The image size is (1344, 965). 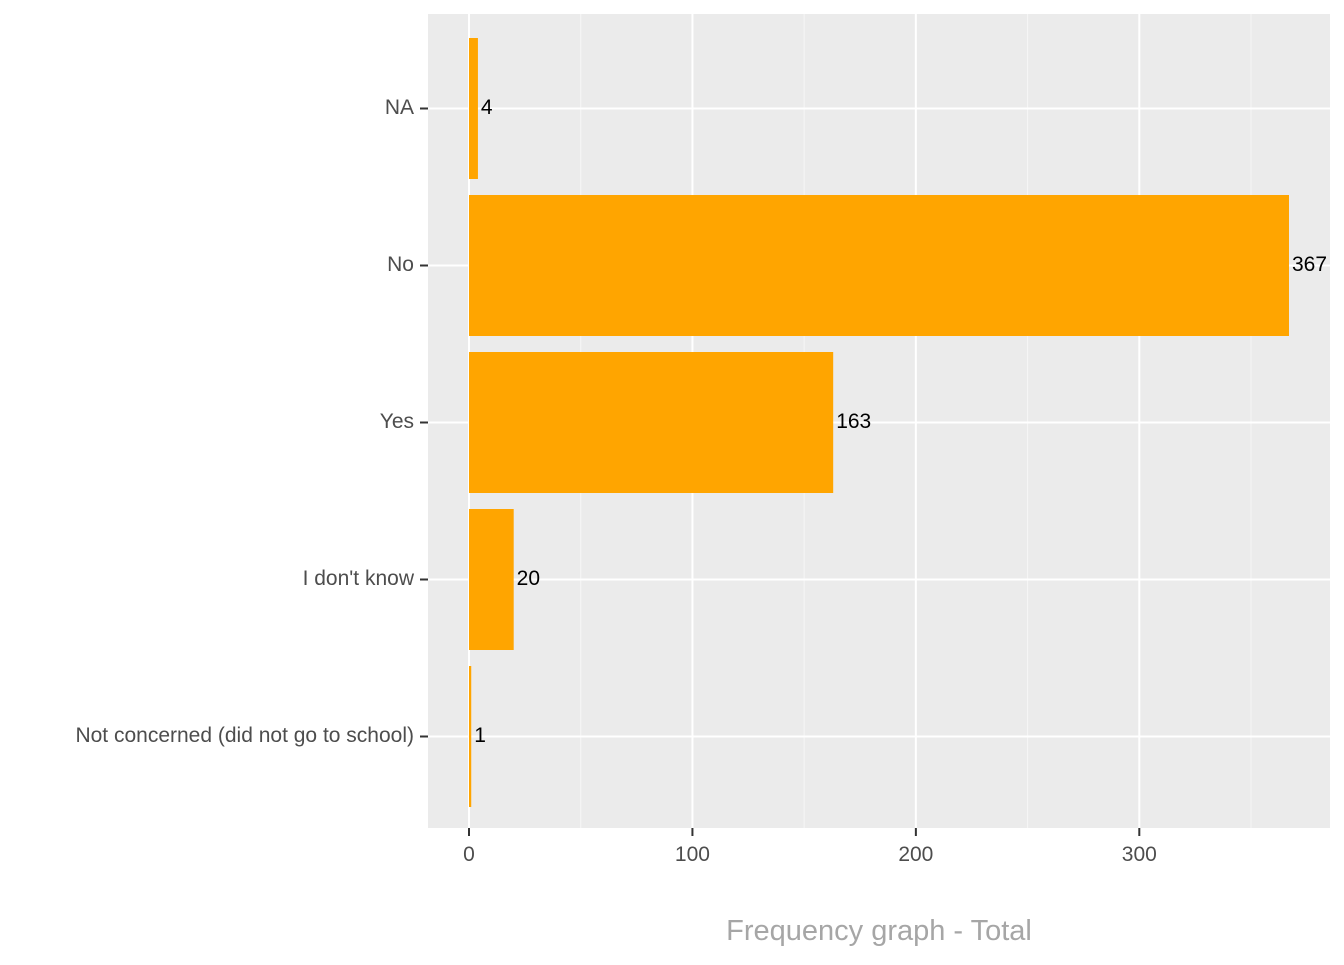 I want to click on data-label: 20, so click(x=528, y=578).